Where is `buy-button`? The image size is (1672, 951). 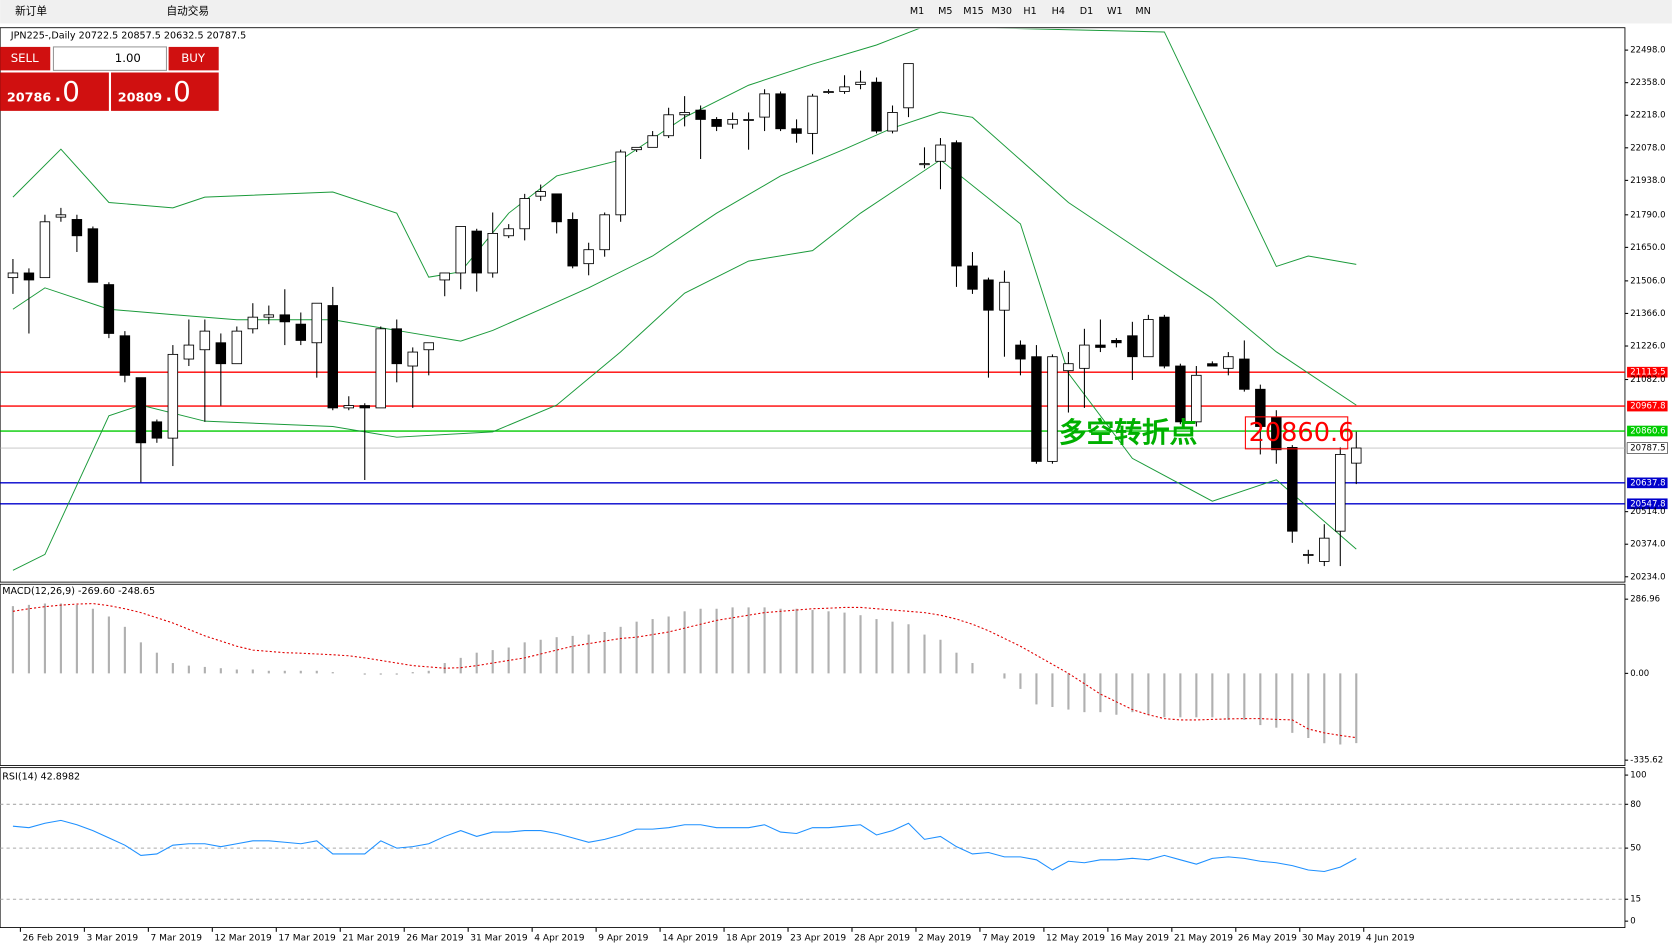
buy-button is located at coordinates (193, 58).